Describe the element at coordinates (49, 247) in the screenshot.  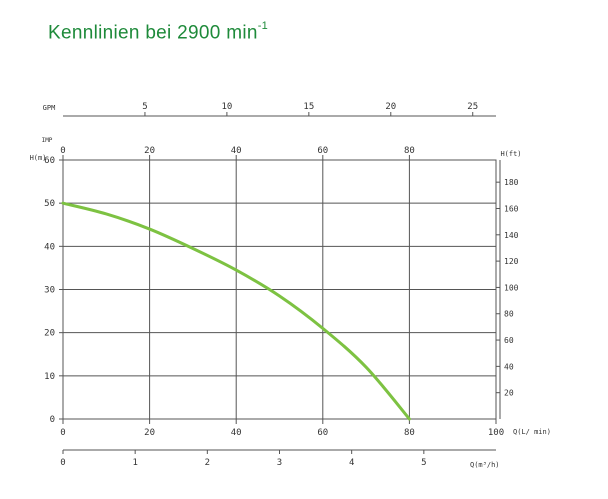
I see `left-axis-tick-label: 40` at that location.